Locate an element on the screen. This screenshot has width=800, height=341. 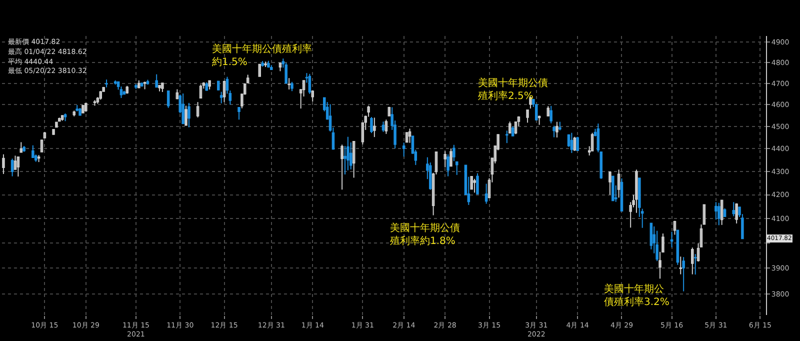
annotation: 美國十年期公債殖利率2.5% is located at coordinates (513, 89).